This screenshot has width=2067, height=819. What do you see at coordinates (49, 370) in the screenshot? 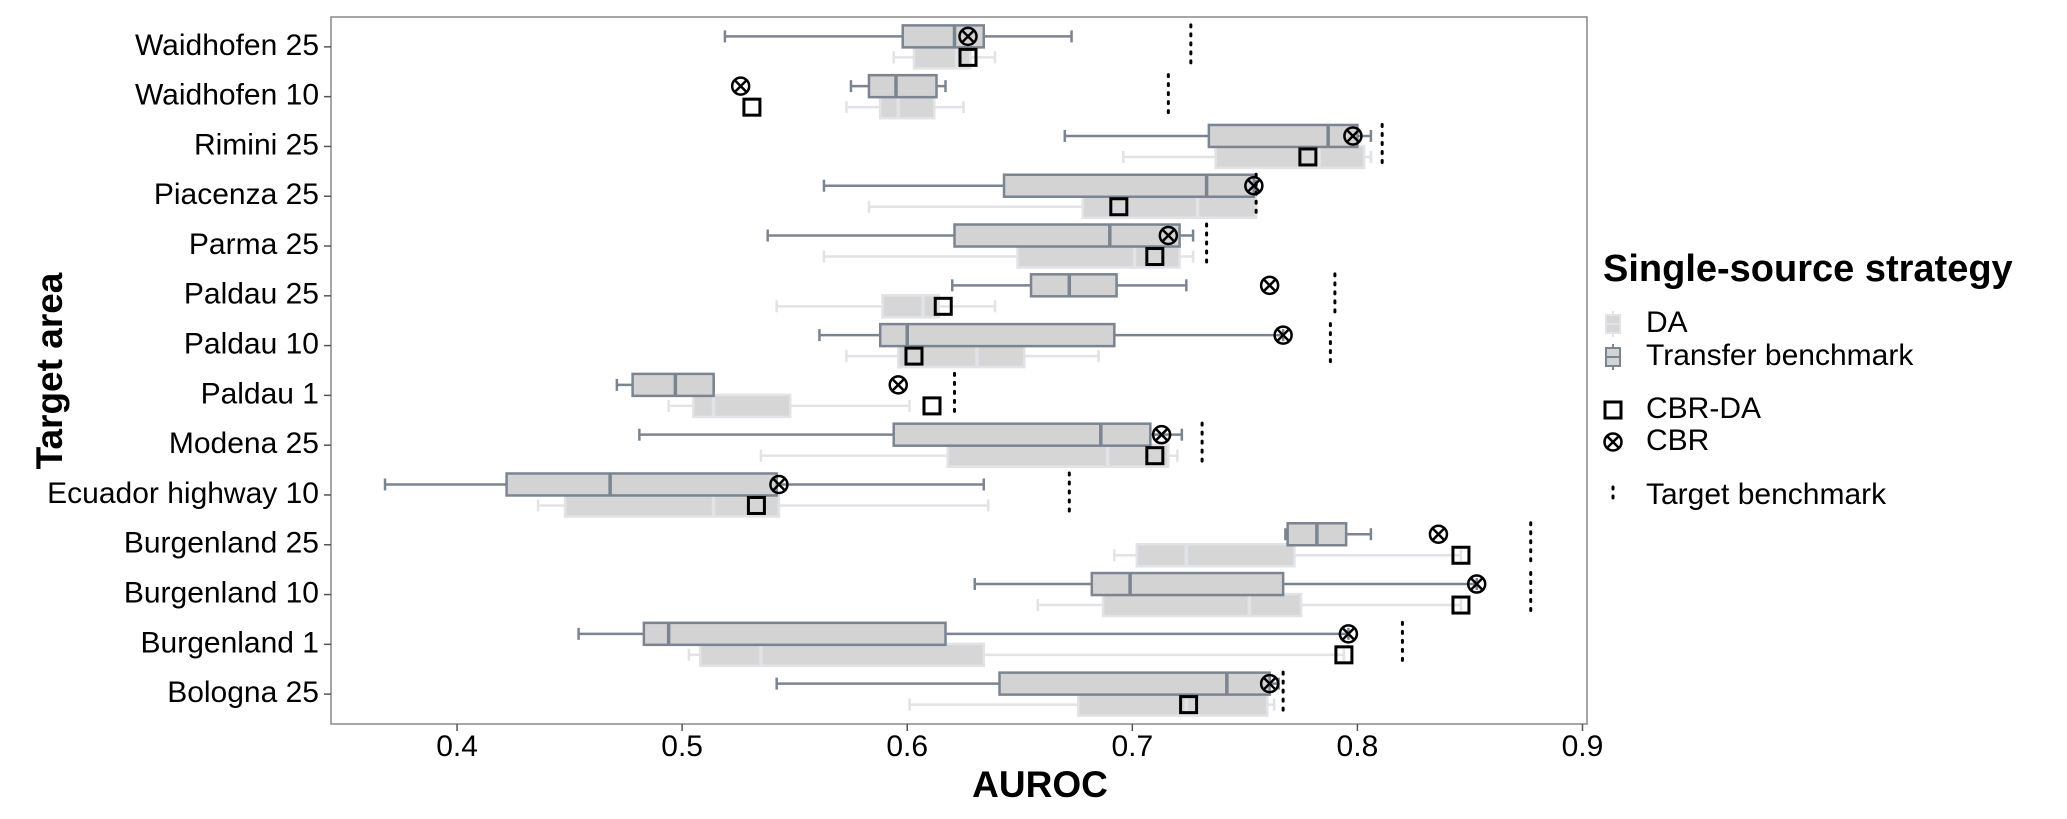
I see `y-axis-label: Target area` at bounding box center [49, 370].